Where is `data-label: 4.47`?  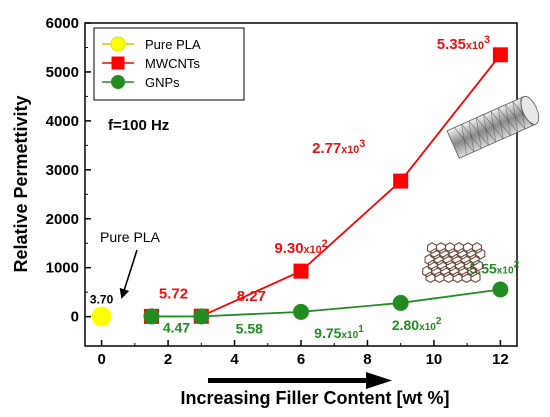 data-label: 4.47 is located at coordinates (176, 327).